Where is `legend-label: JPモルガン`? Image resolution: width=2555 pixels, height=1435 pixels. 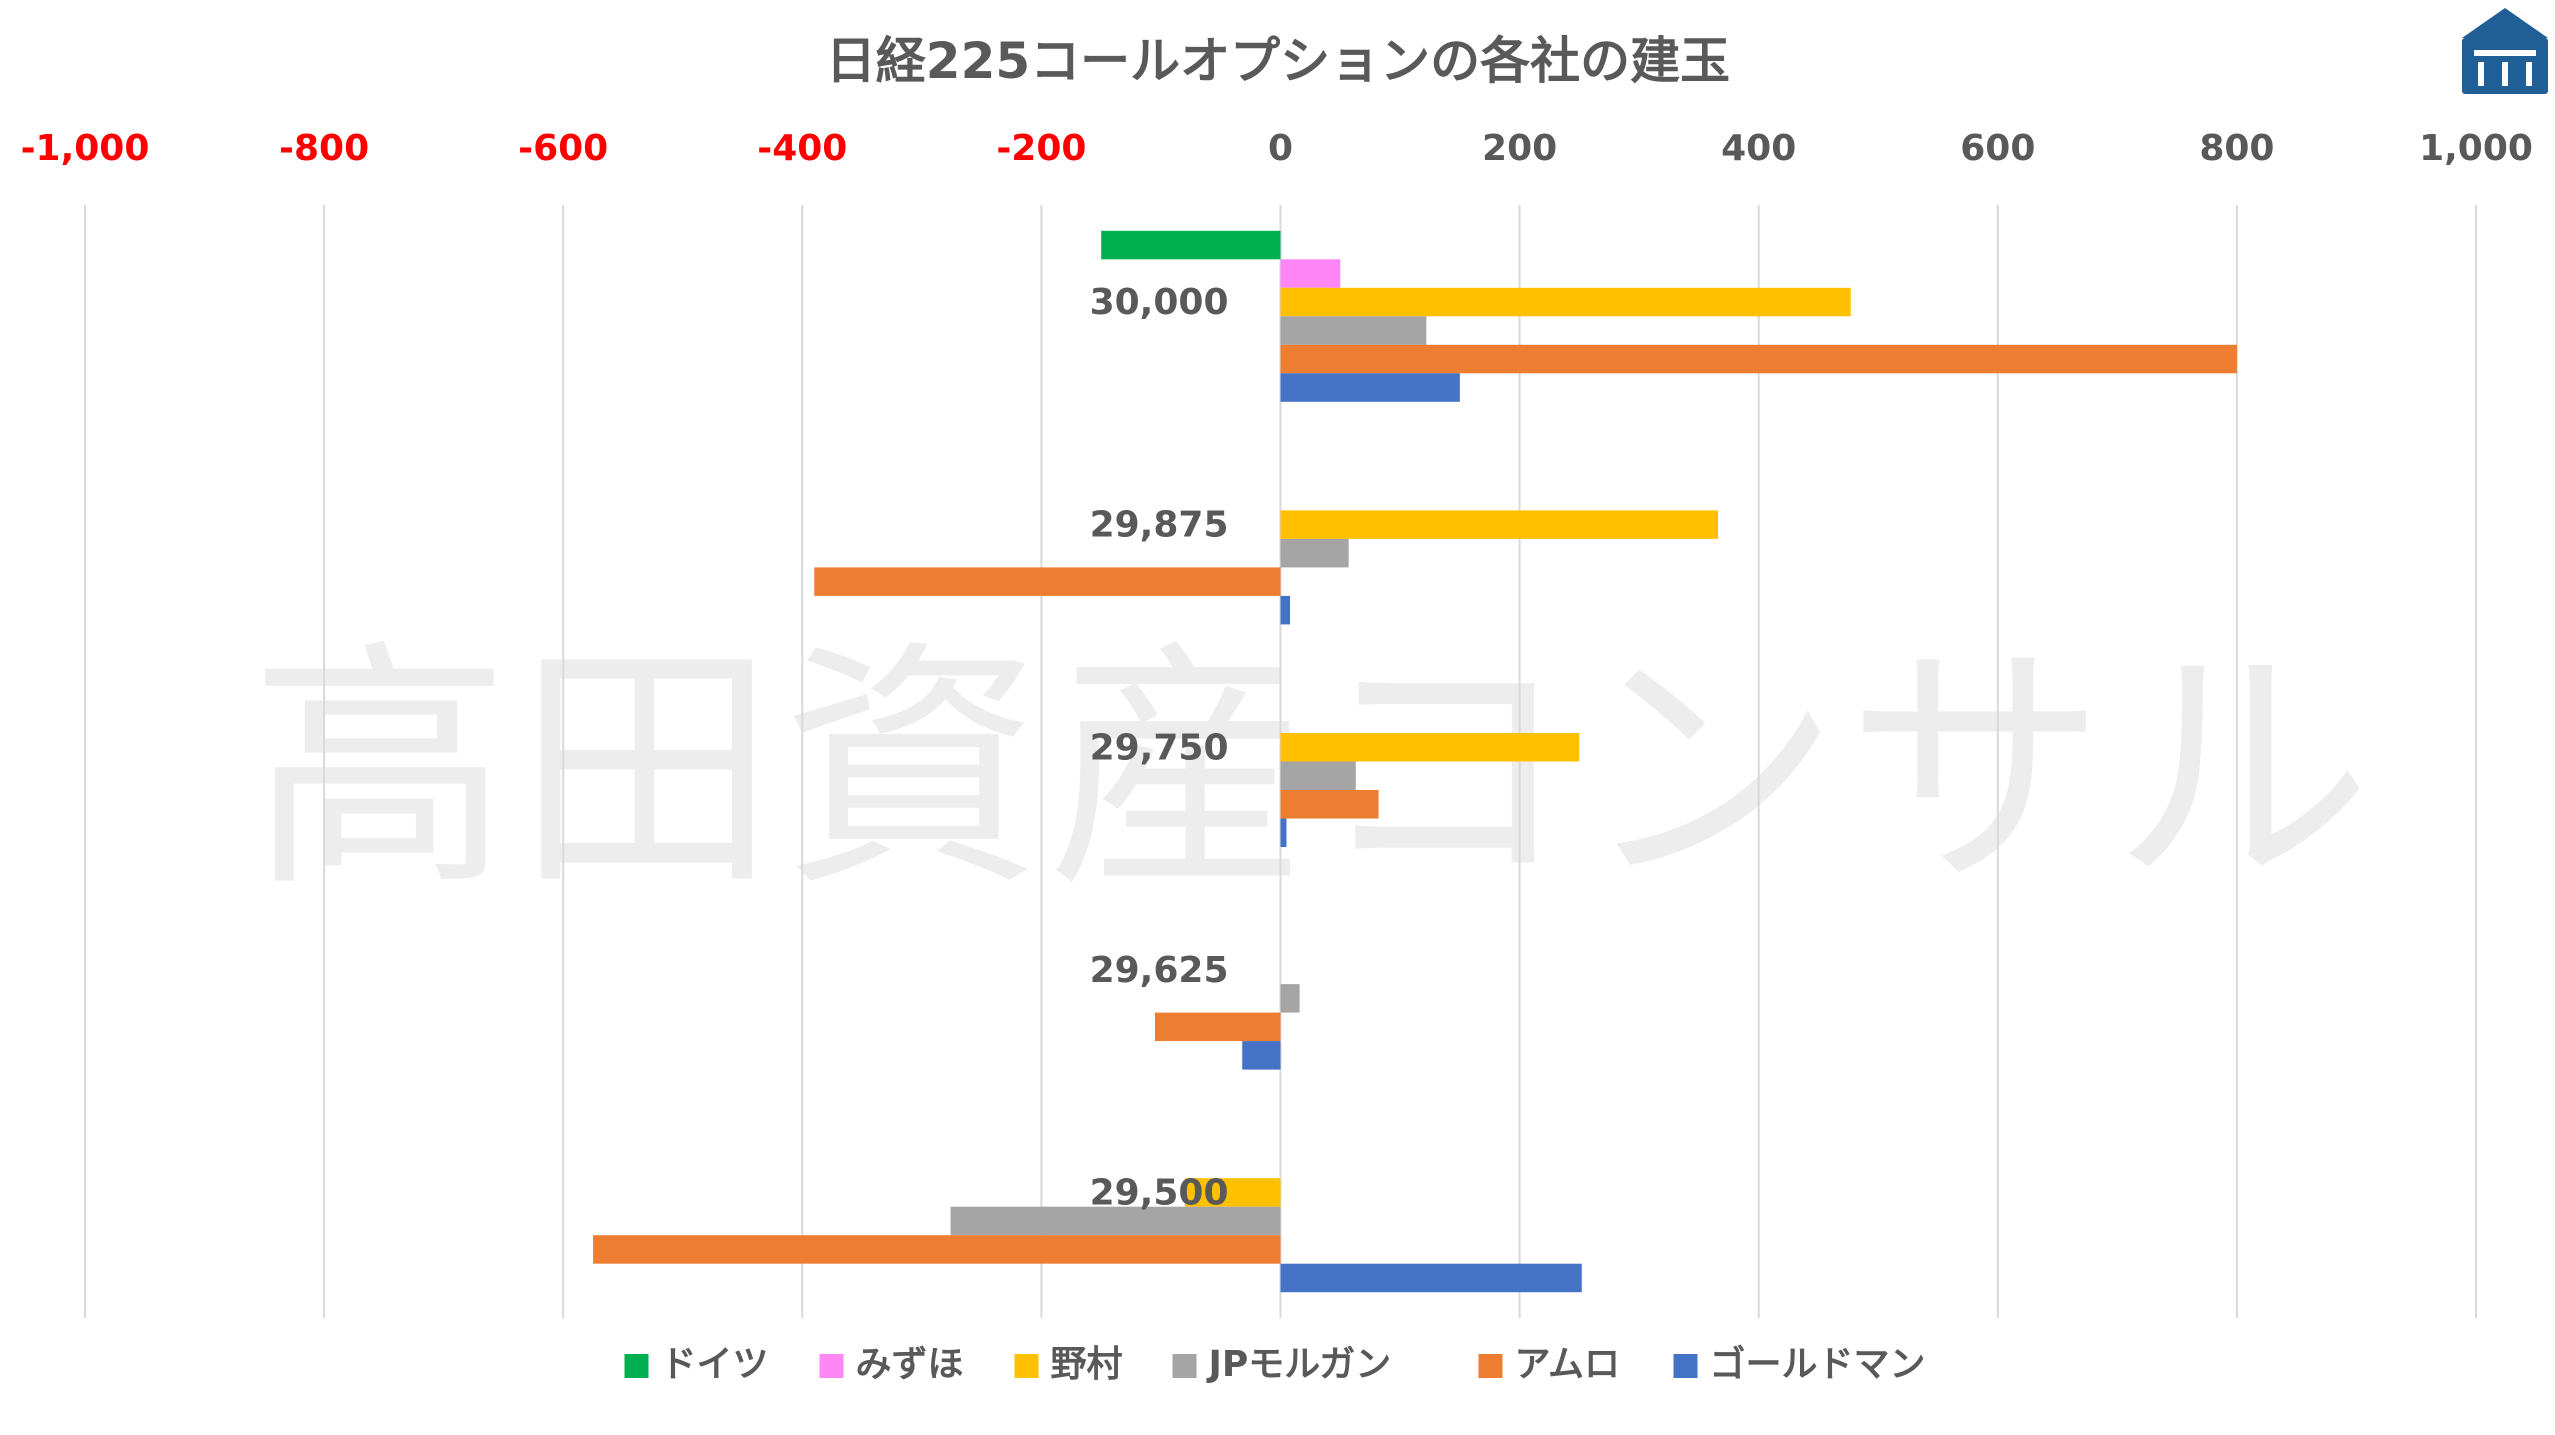 legend-label: JPモルガン is located at coordinates (1299, 1364).